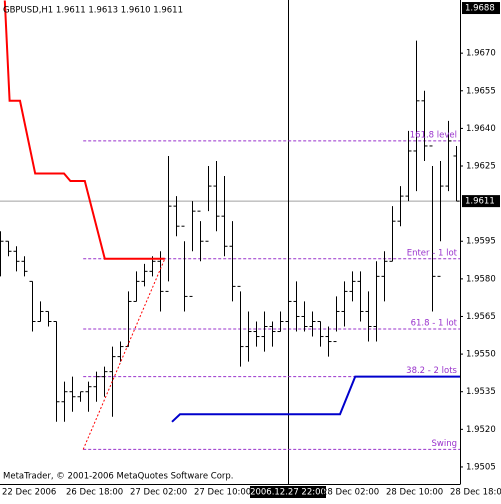 This screenshot has height=504, width=501. Describe the element at coordinates (432, 253) in the screenshot. I see `fib-level-label: Enter - 1 lot` at that location.